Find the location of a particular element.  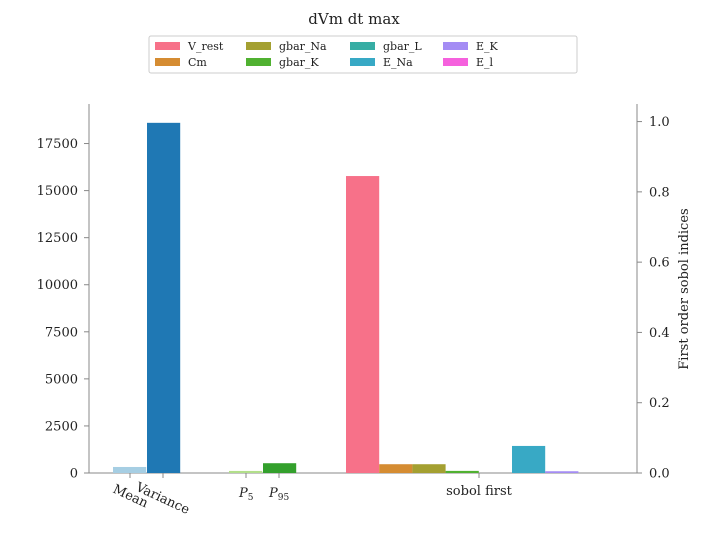

legend-label: gbar_K is located at coordinates (299, 62).